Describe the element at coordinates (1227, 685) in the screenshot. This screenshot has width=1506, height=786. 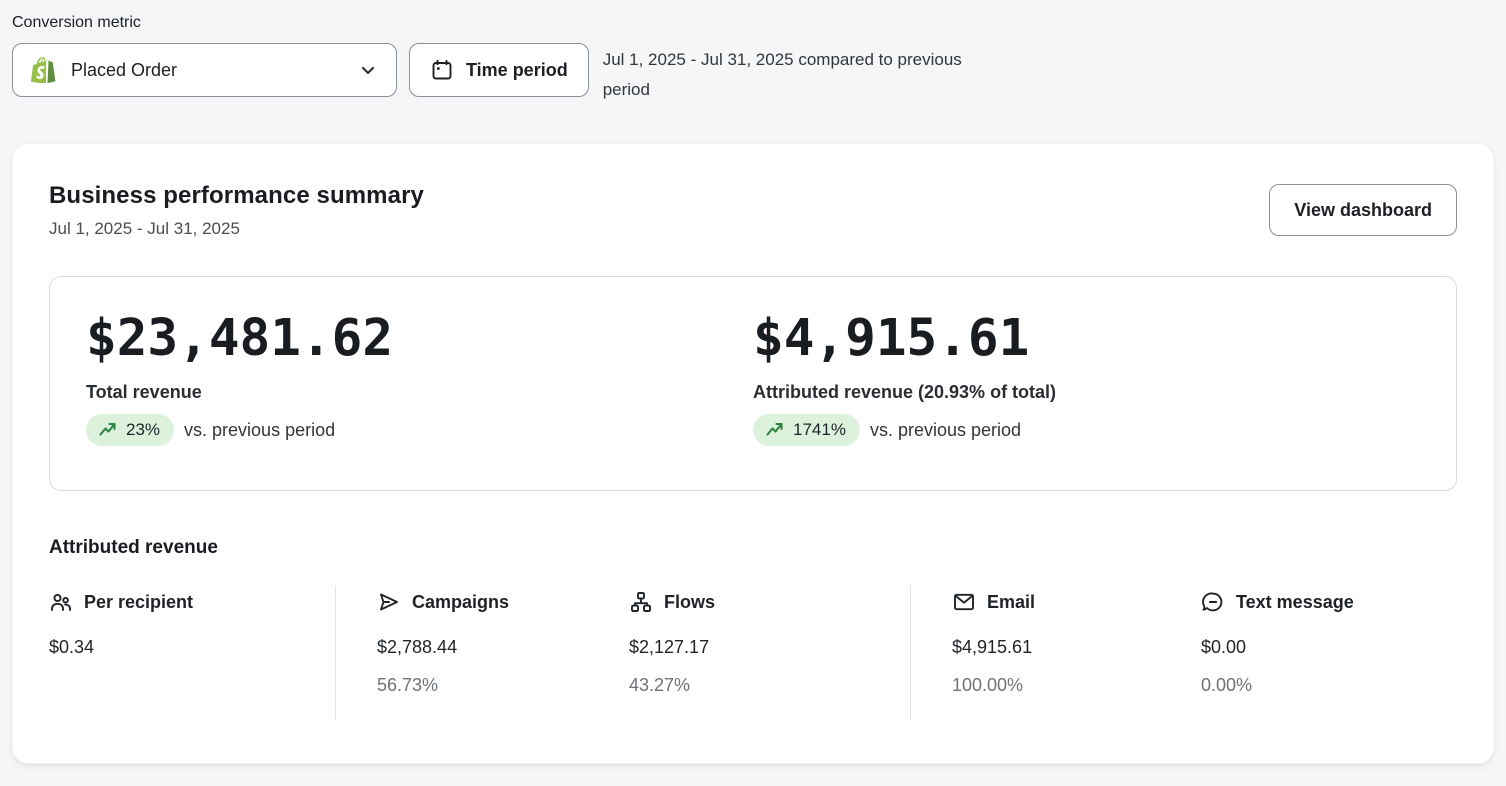
I see `attr-col-percent: 0.00%` at that location.